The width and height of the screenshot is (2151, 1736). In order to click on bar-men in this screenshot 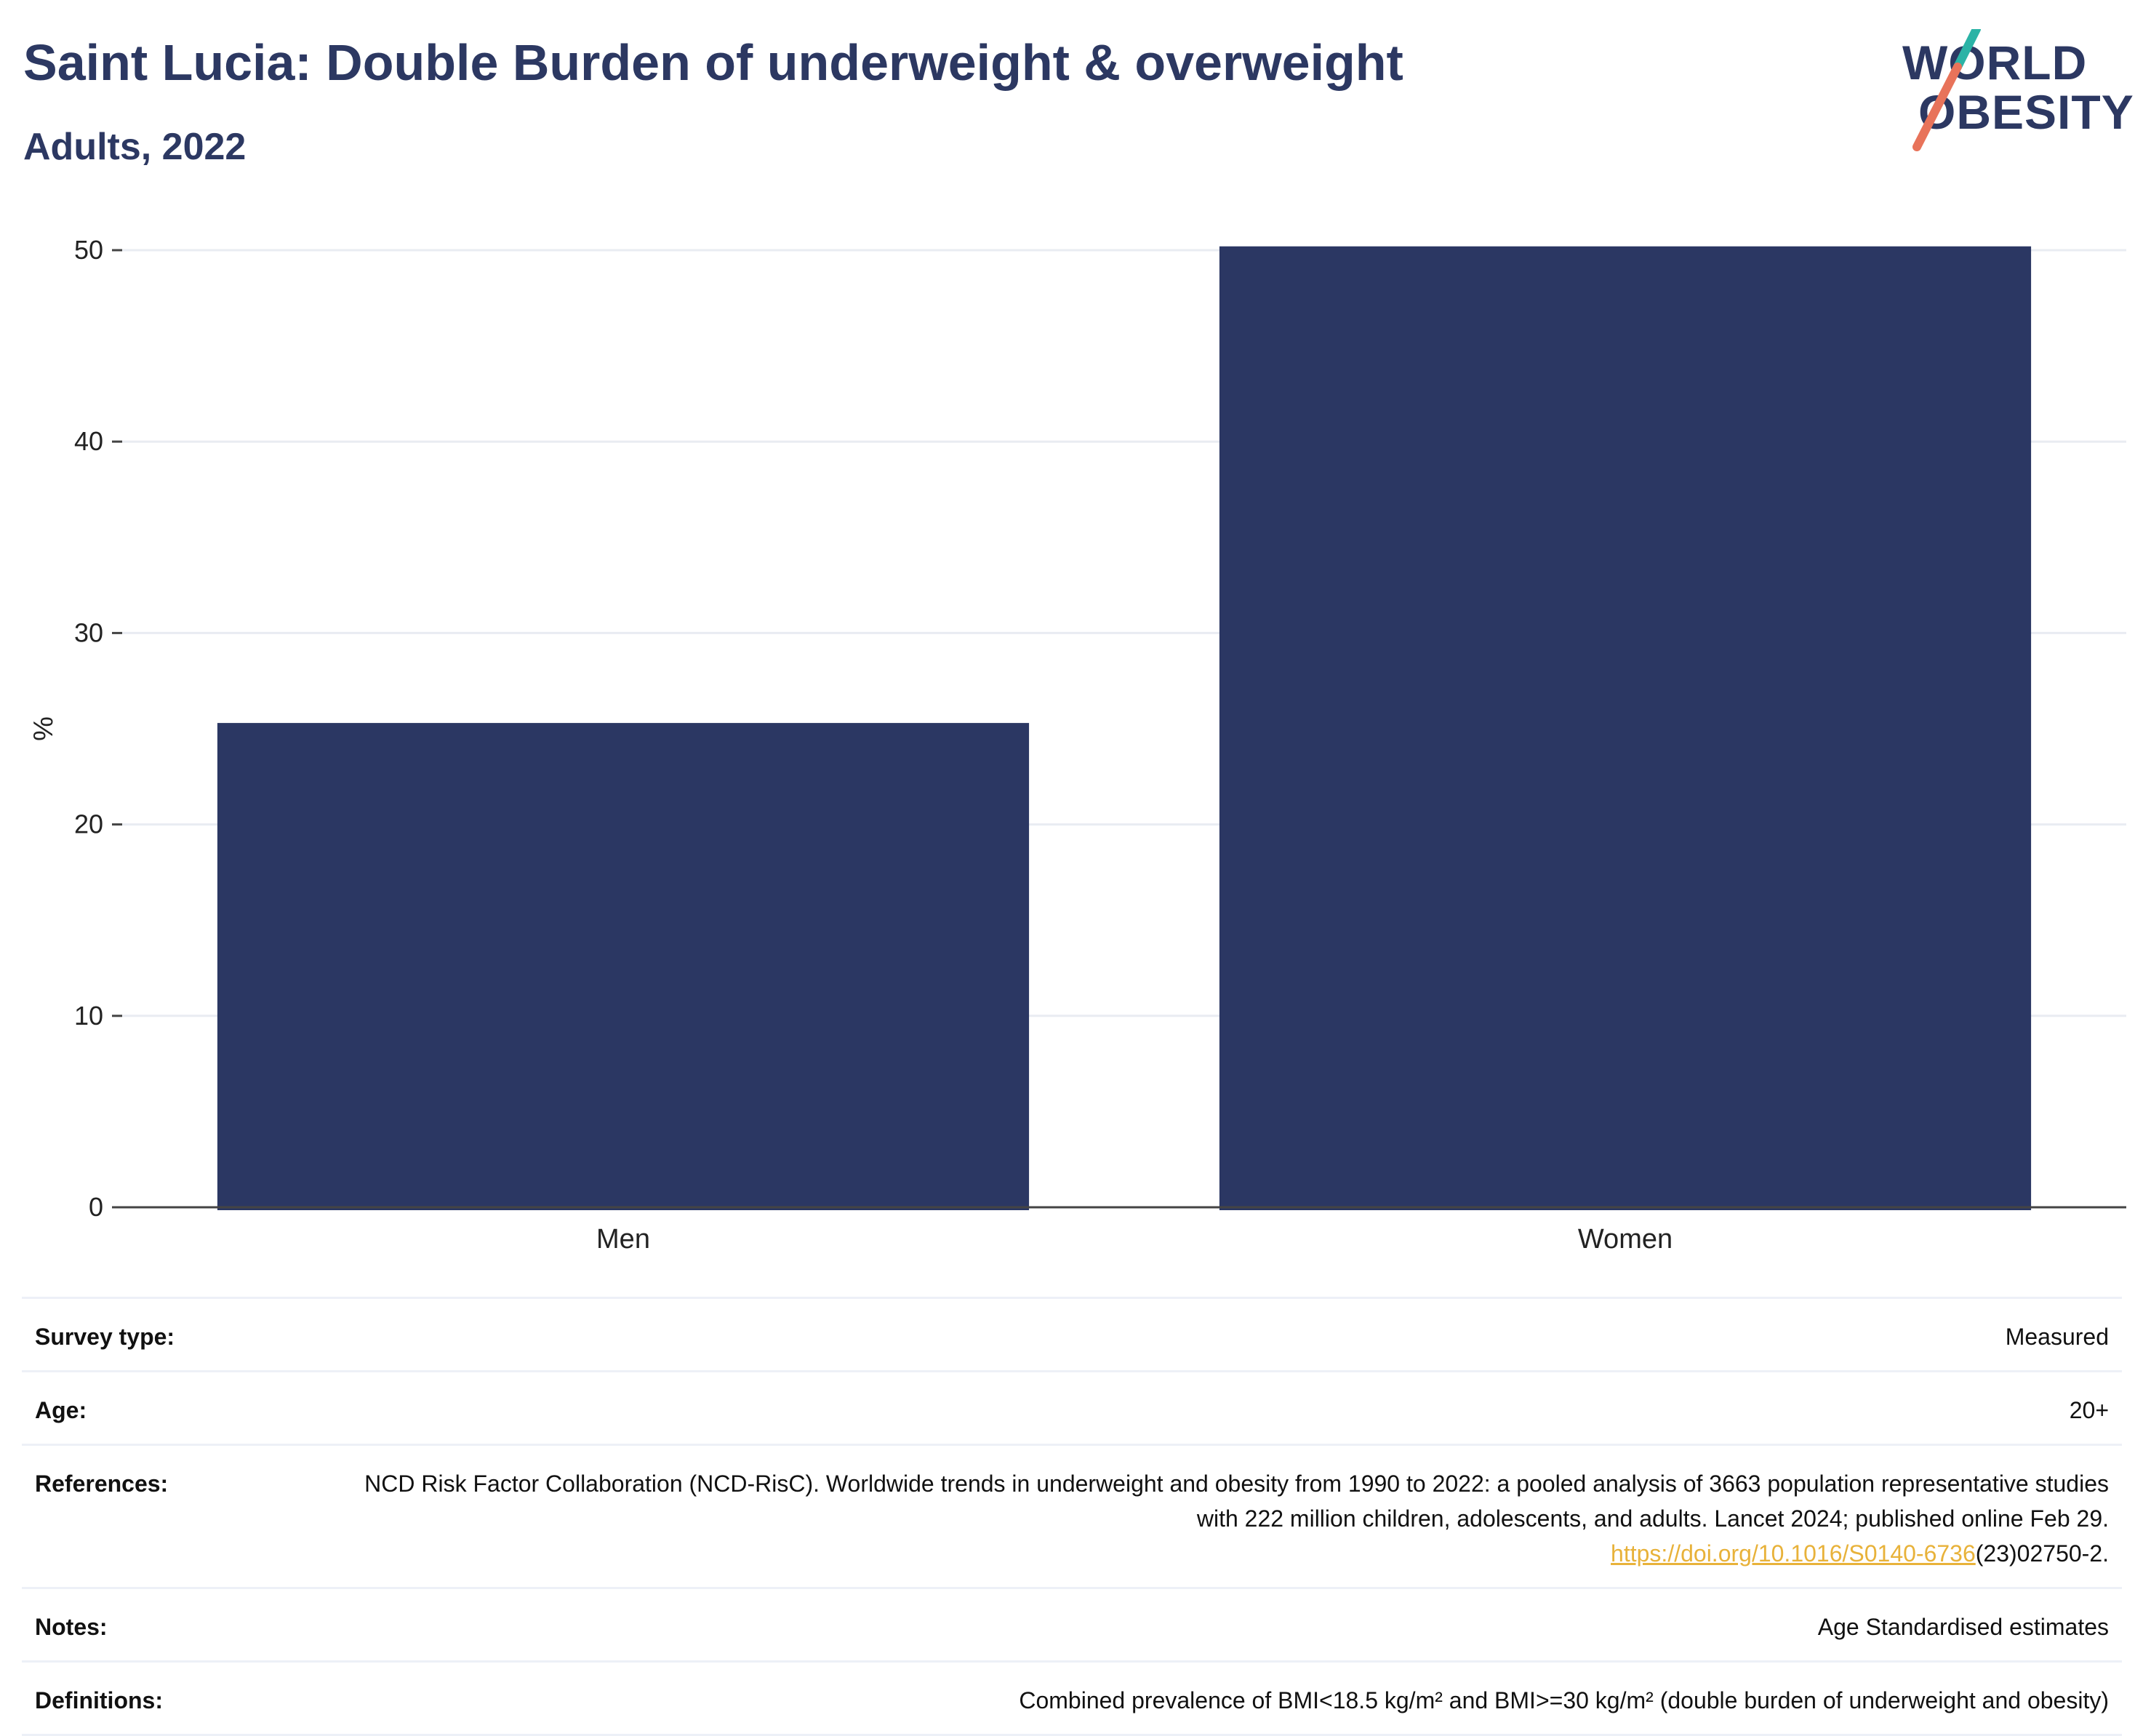, I will do `click(623, 966)`.